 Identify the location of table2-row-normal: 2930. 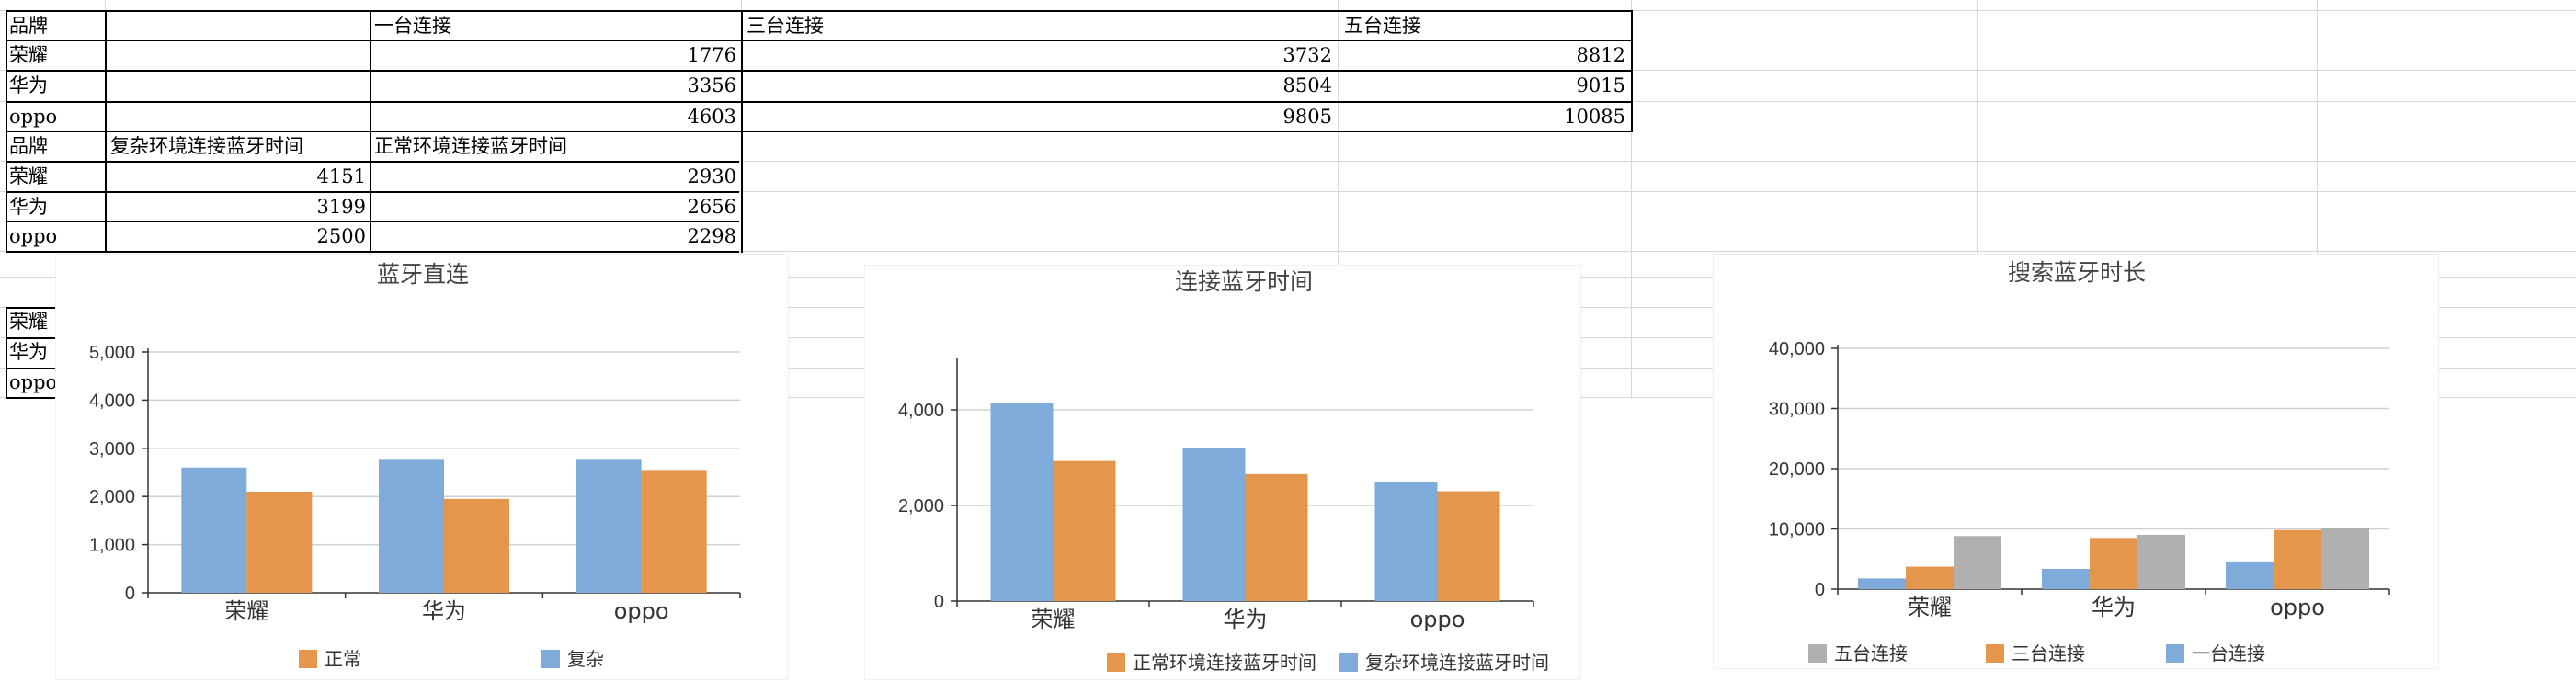
(555, 176).